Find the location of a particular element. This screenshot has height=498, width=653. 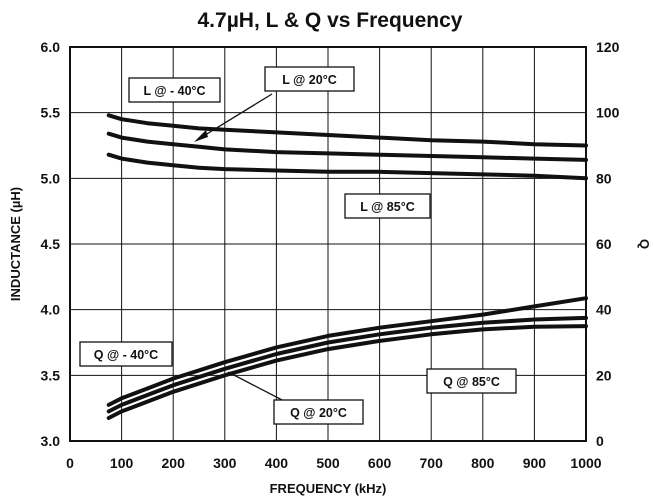

x-tick-900: 900 is located at coordinates (535, 463).